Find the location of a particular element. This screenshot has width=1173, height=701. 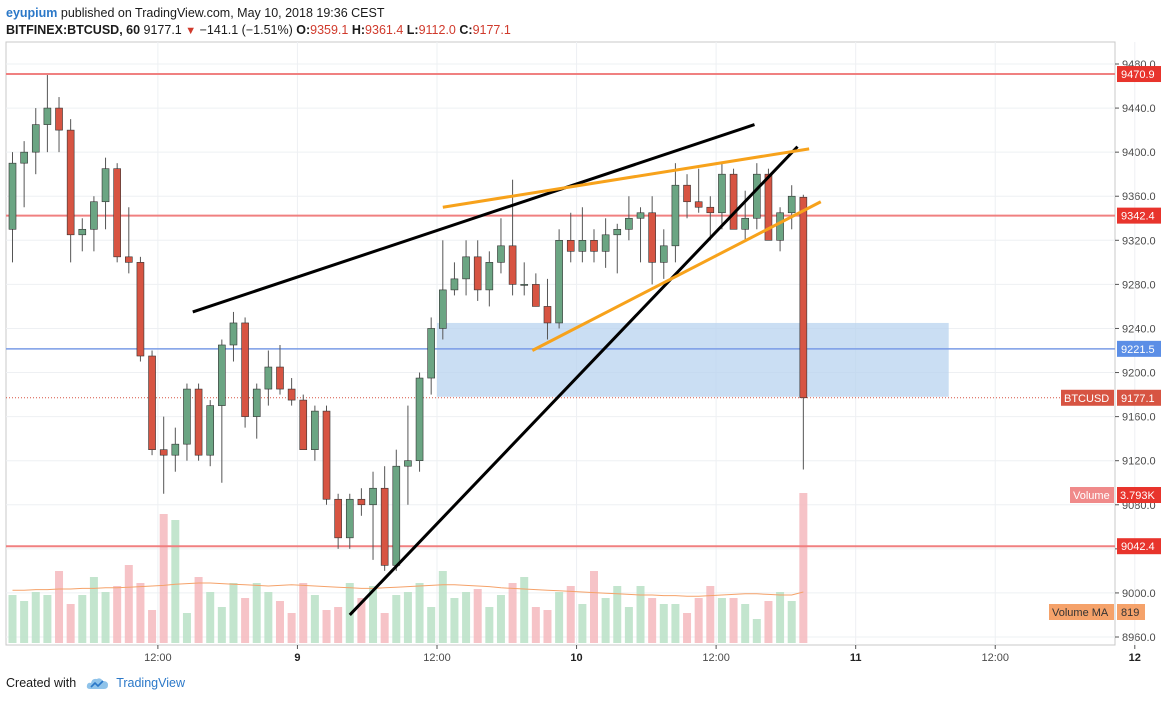

y-tick-label: 8960.0 is located at coordinates (1139, 638).